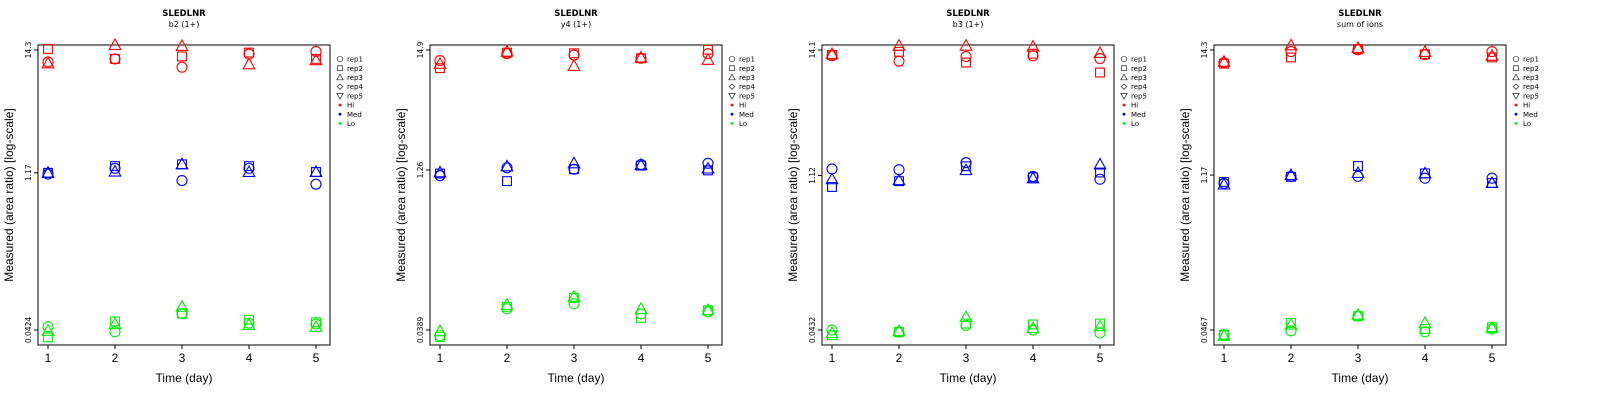  I want to click on legend-item-hi: Hi, so click(1522, 106).